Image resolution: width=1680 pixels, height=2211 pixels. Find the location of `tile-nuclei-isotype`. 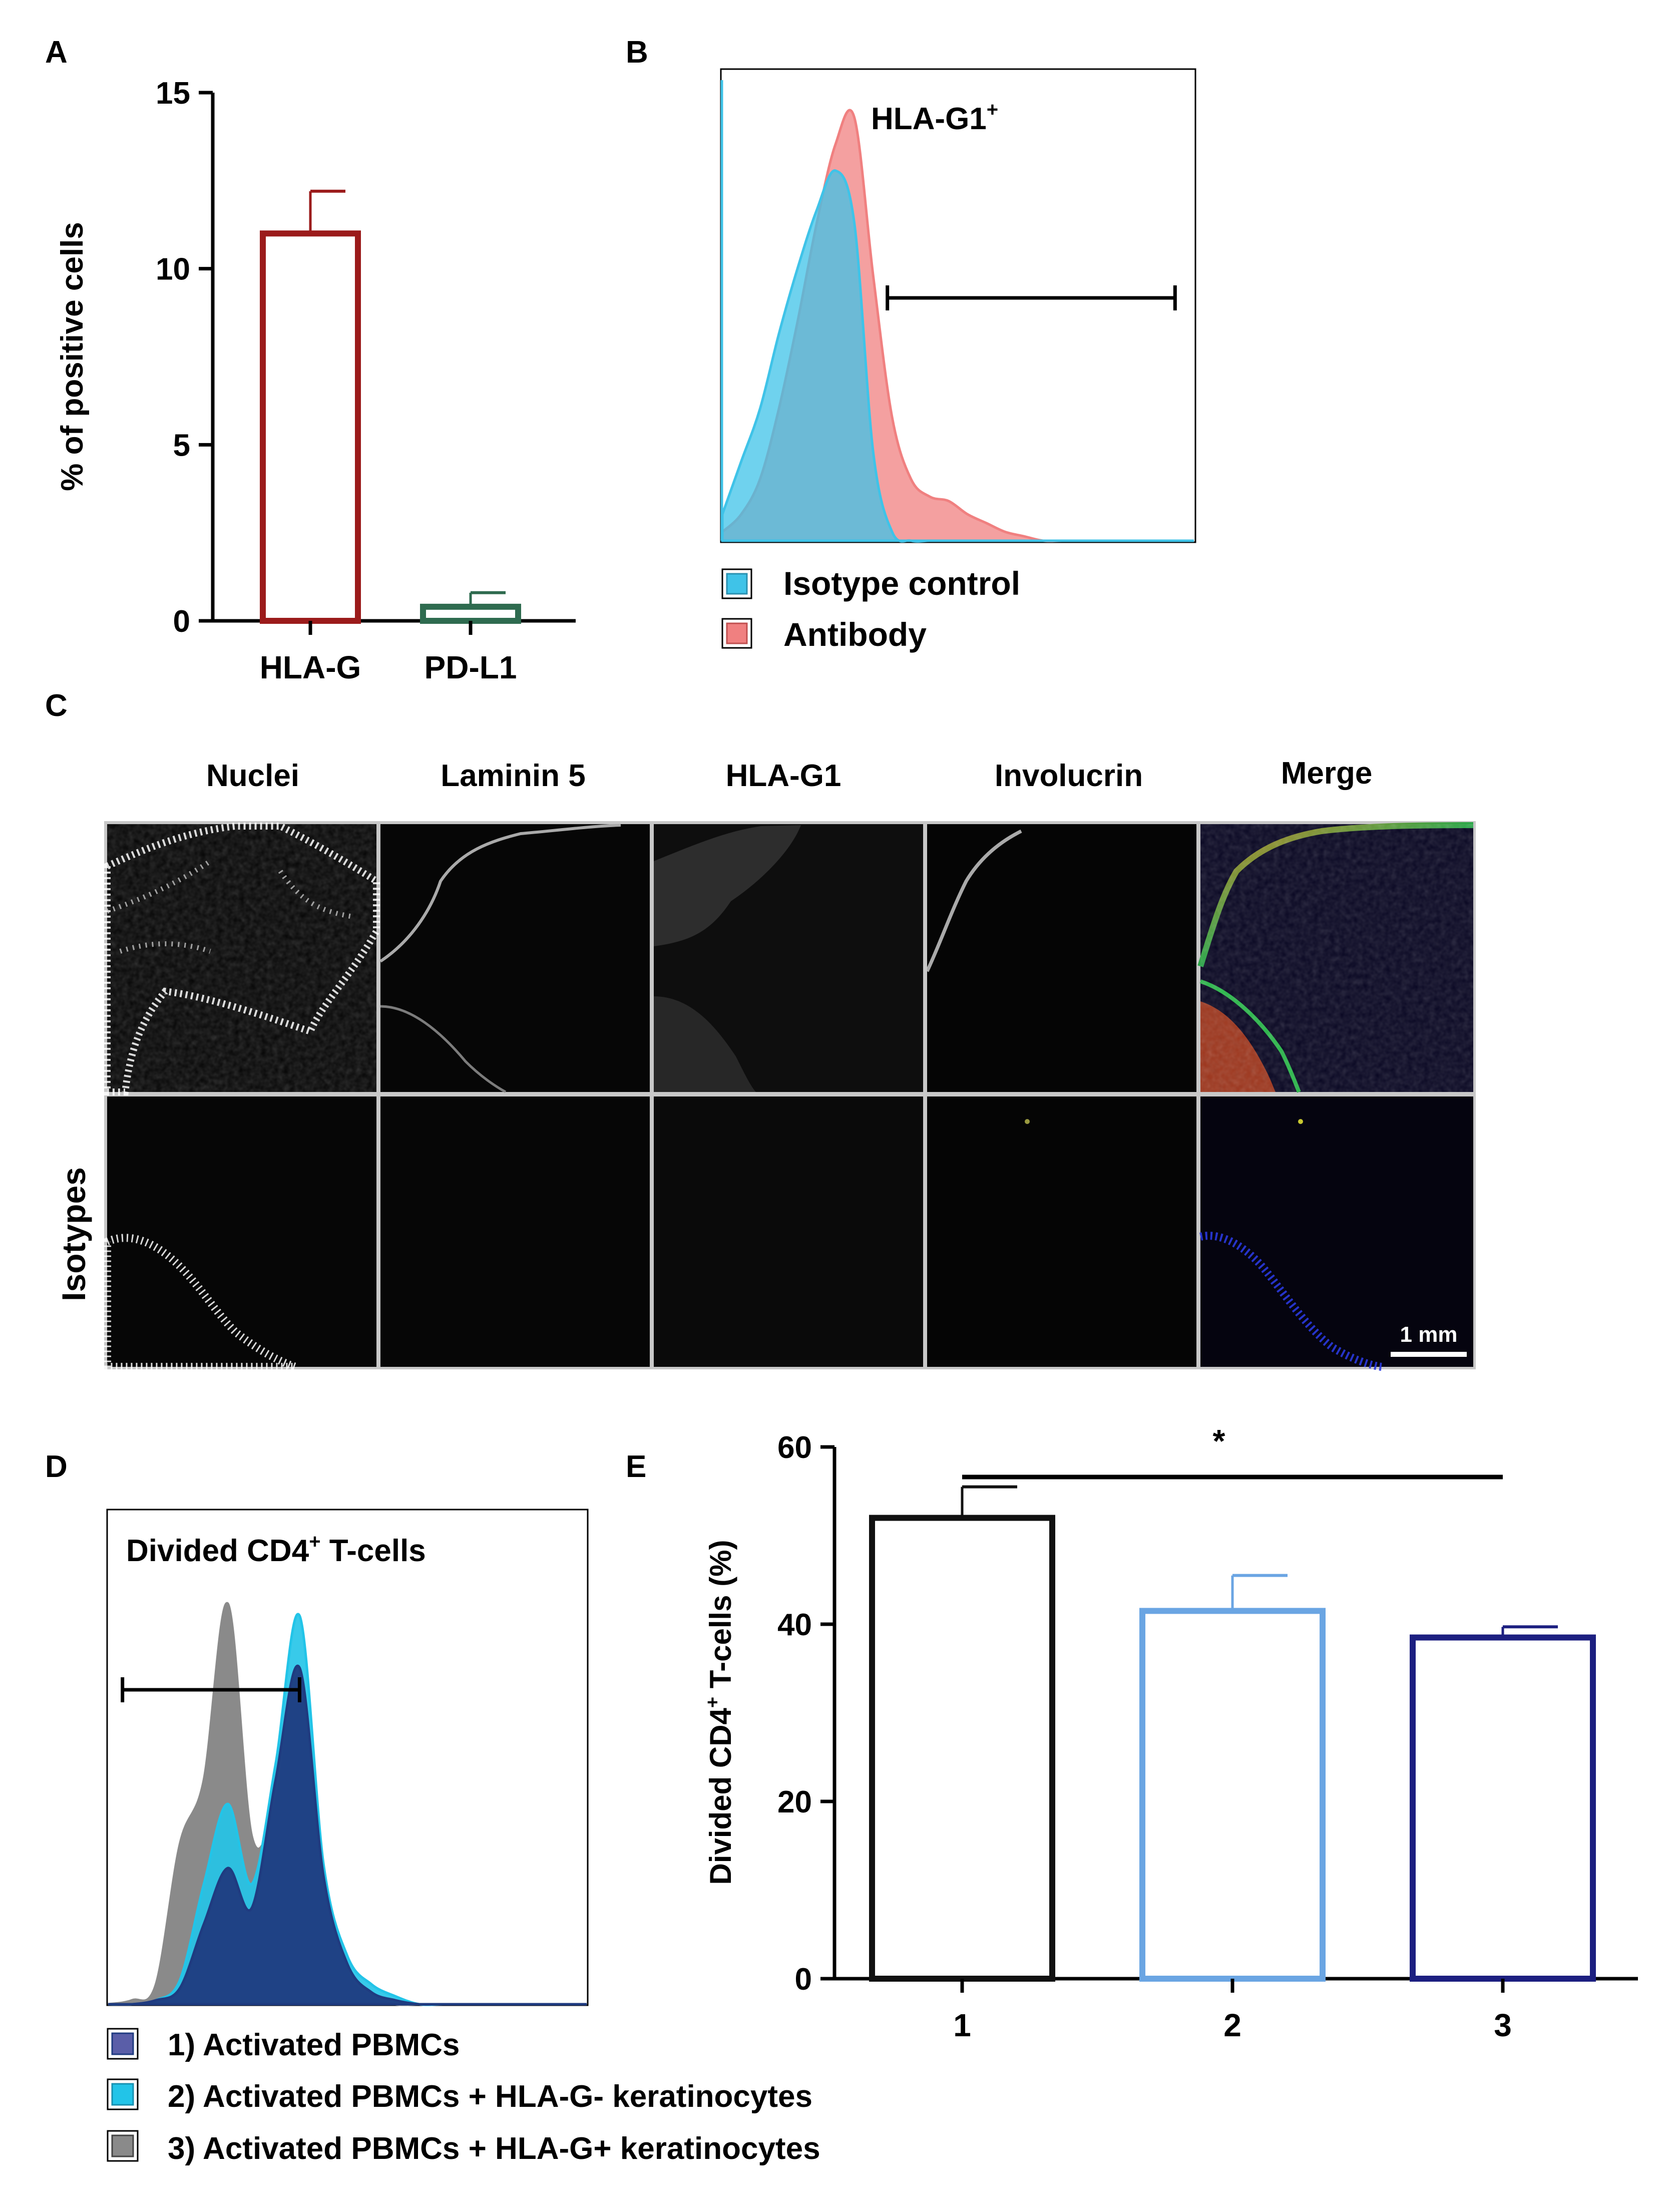

tile-nuclei-isotype is located at coordinates (240, 1233).